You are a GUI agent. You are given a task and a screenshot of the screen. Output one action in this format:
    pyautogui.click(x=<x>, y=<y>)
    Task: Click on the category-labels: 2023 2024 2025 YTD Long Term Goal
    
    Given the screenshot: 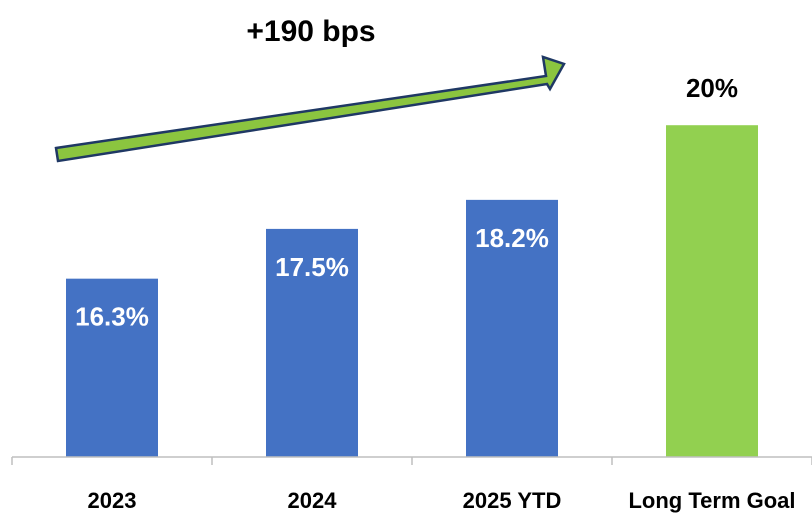 What is the action you would take?
    pyautogui.click(x=442, y=500)
    